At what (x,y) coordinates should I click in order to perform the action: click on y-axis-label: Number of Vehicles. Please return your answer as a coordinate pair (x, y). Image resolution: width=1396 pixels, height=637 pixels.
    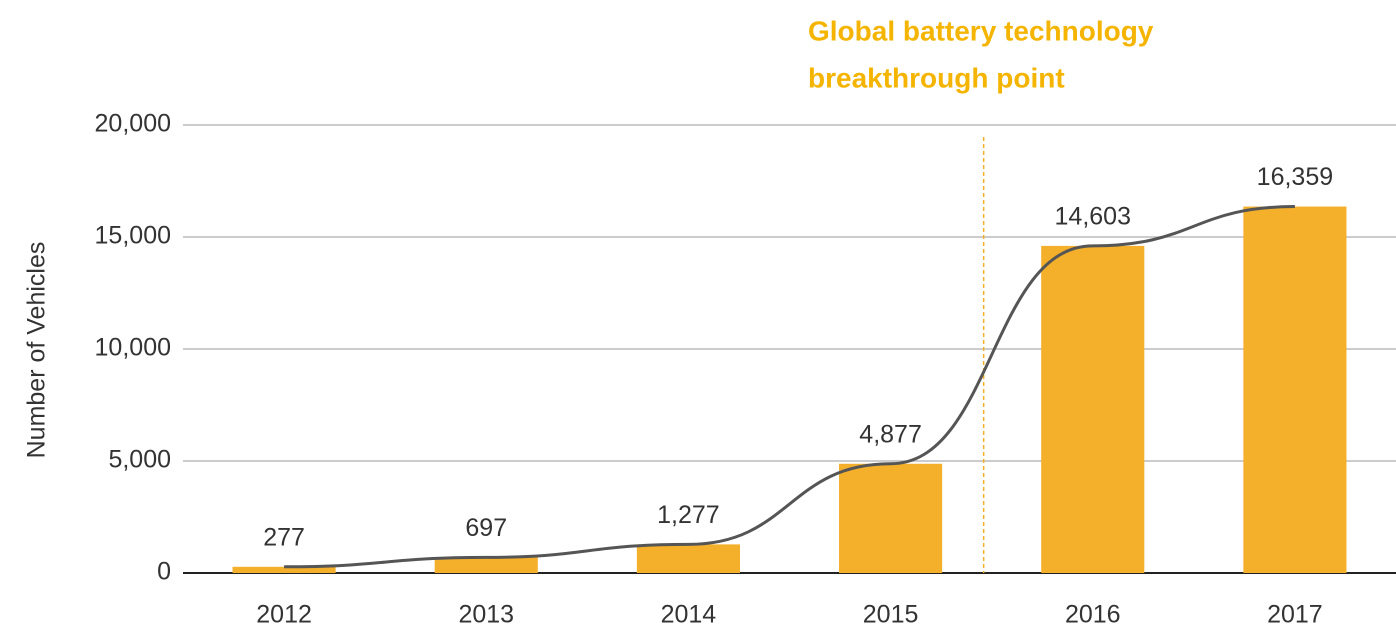
    Looking at the image, I should click on (37, 350).